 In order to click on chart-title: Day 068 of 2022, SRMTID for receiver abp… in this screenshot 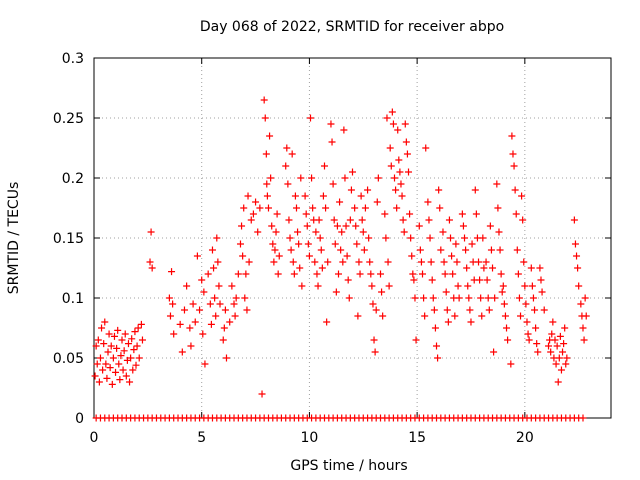, I will do `click(352, 27)`.